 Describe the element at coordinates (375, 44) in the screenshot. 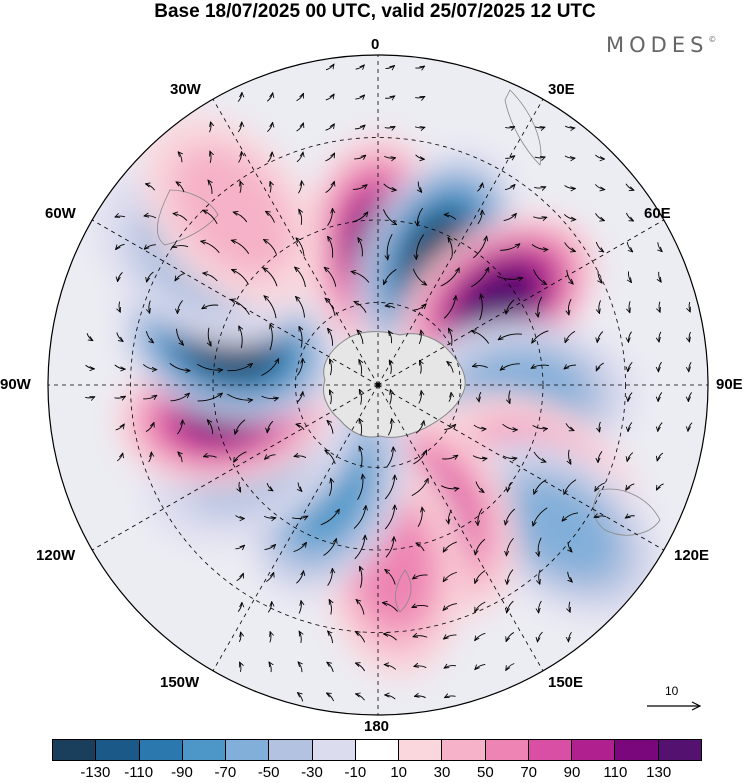

I see `lon-label-0: 0` at that location.